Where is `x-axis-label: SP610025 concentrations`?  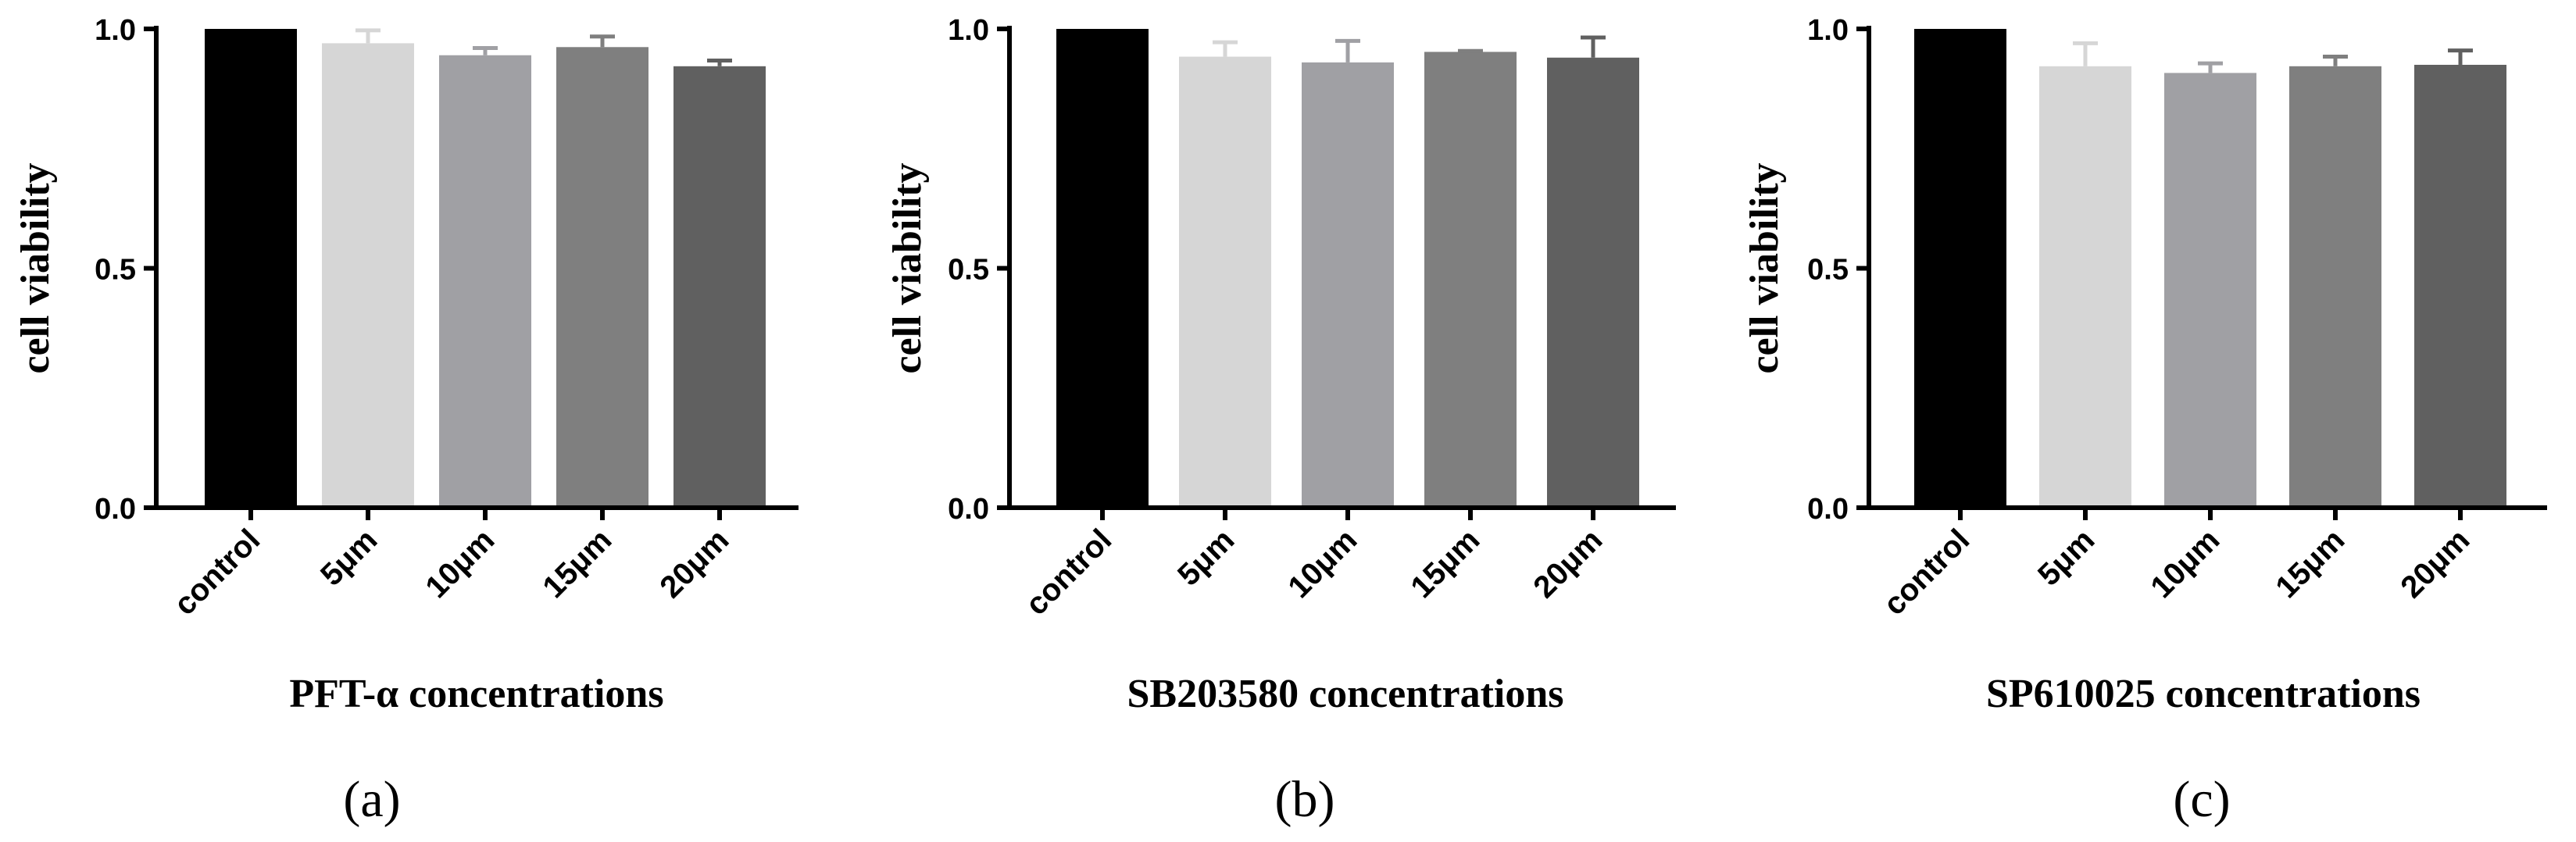 x-axis-label: SP610025 concentrations is located at coordinates (2204, 694).